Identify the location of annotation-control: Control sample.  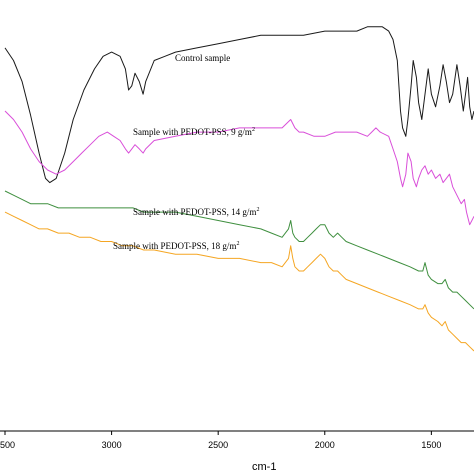
(202, 58).